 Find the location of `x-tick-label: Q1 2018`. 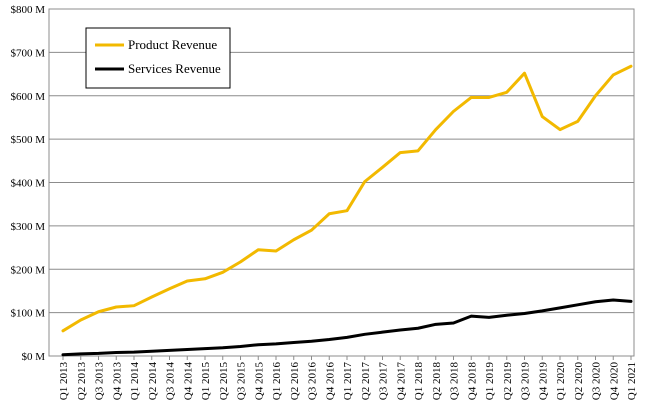

x-tick-label: Q1 2018 is located at coordinates (419, 381).